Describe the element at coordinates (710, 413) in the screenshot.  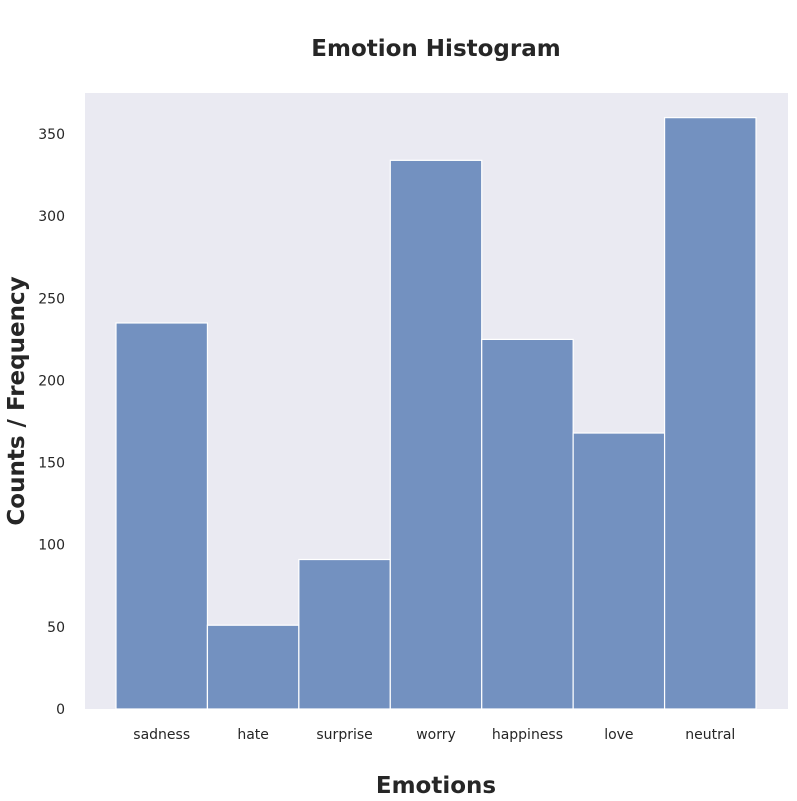
I see `bar-neutral` at that location.